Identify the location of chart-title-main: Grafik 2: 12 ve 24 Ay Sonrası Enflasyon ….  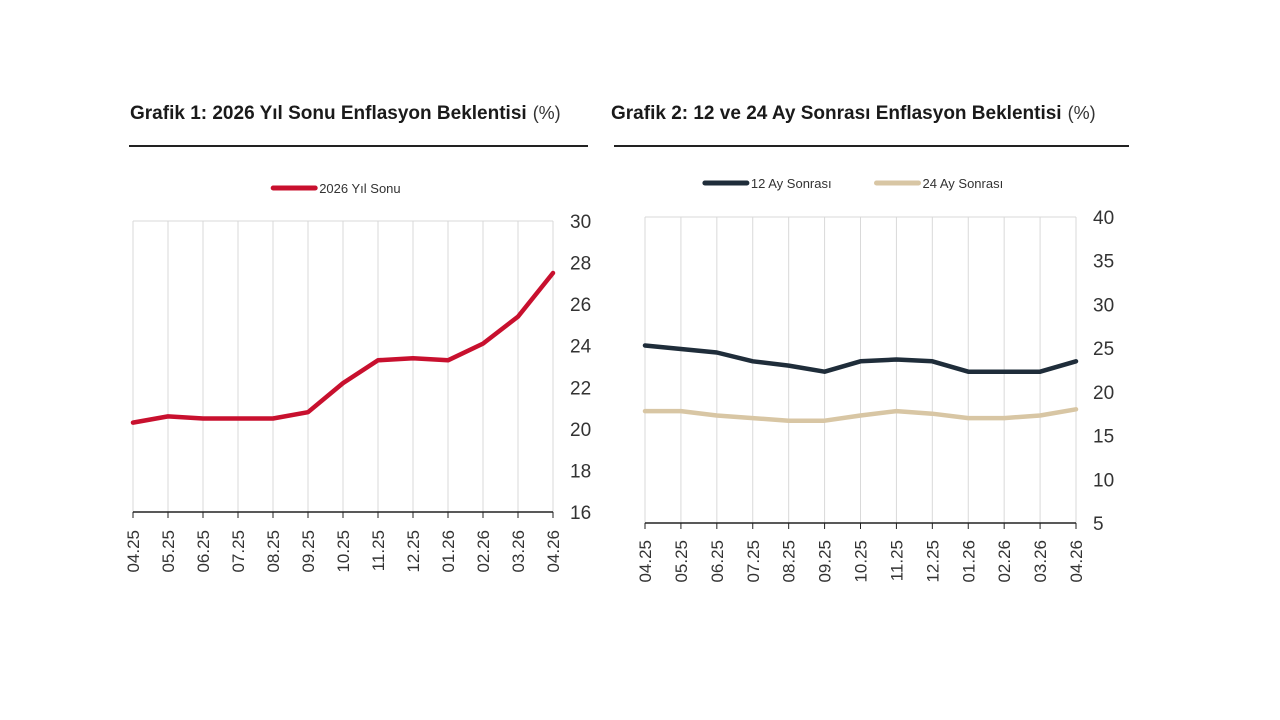
(836, 113).